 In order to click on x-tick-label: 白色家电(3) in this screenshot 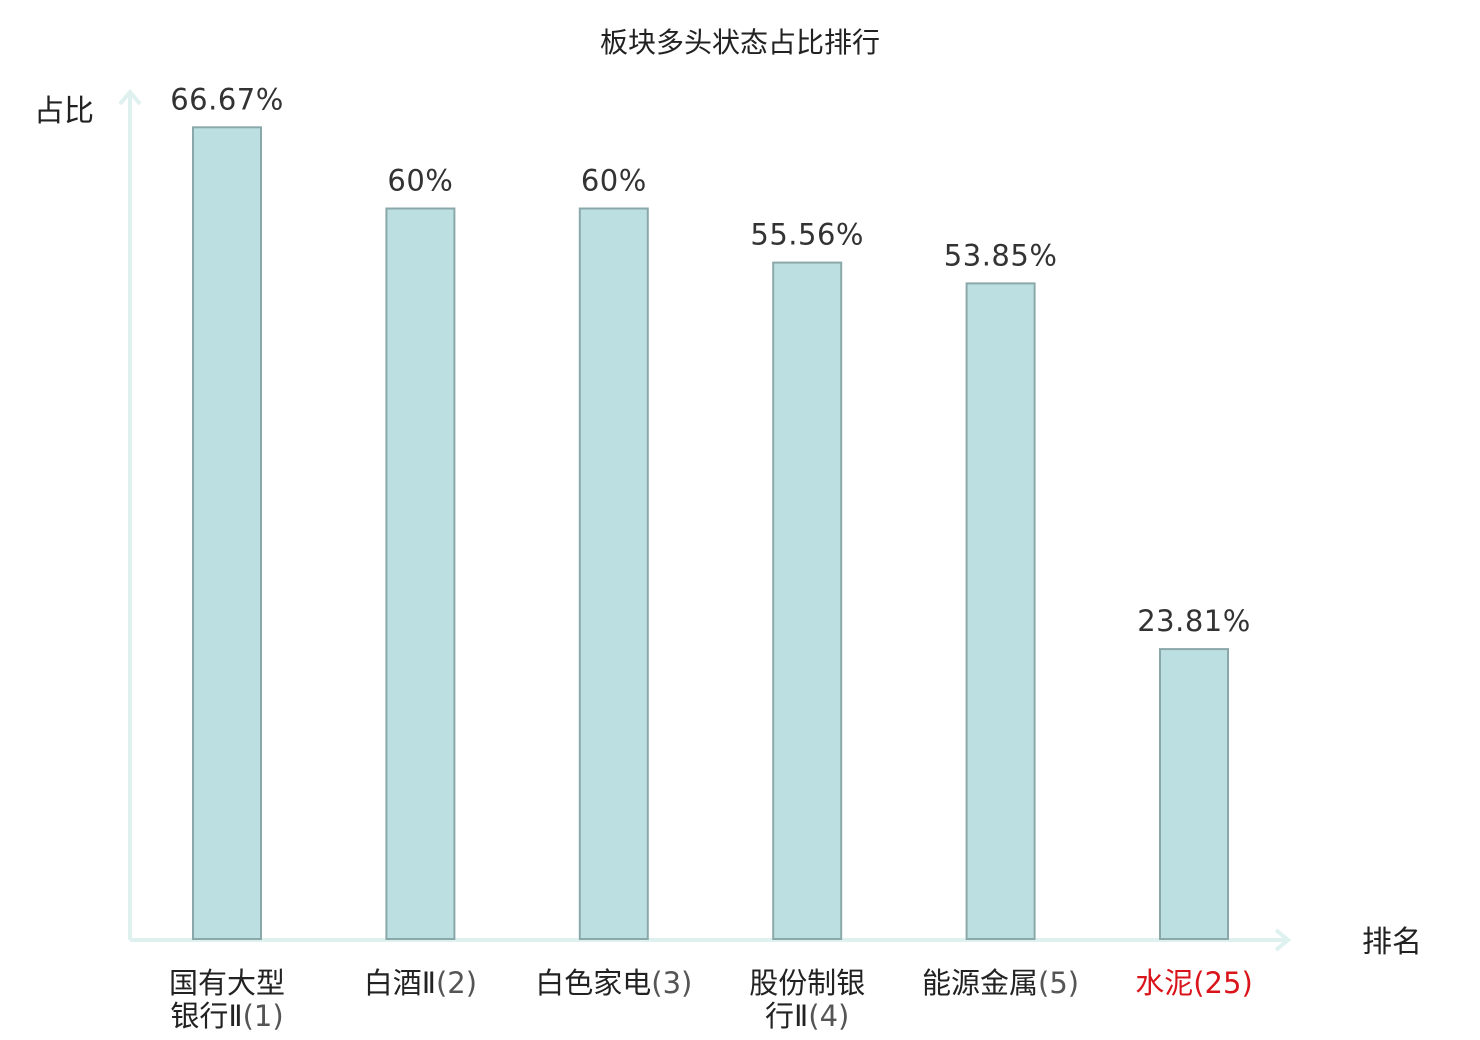, I will do `click(613, 983)`.